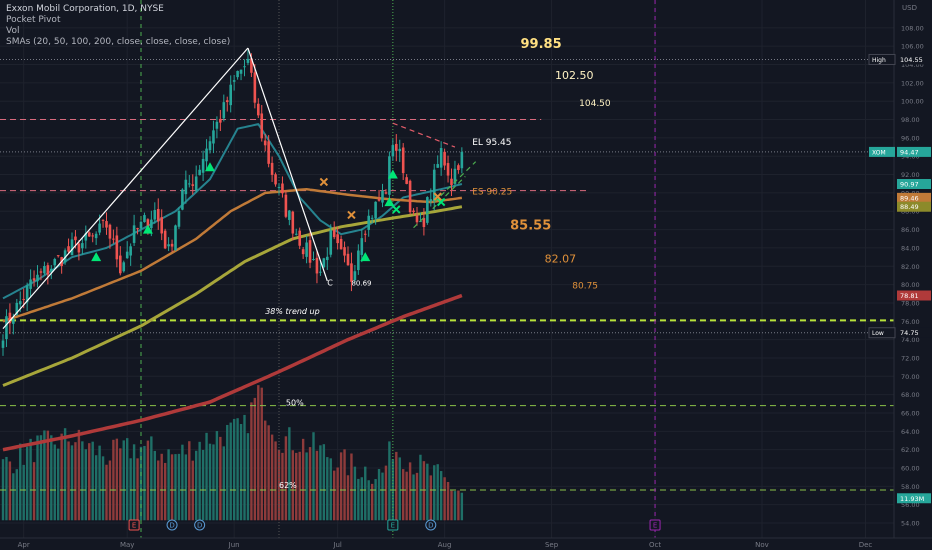  What do you see at coordinates (909, 198) in the screenshot?
I see `price-tag-value: 89.46` at bounding box center [909, 198].